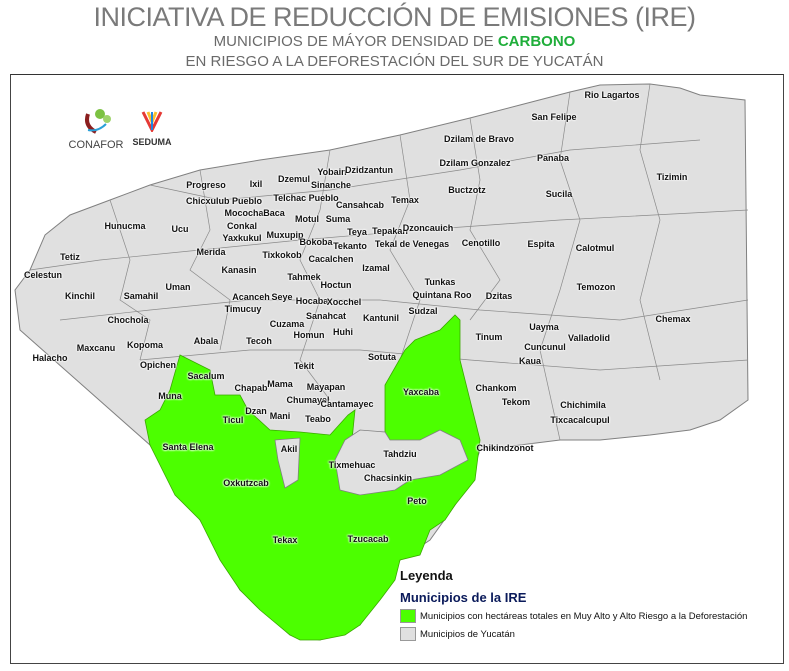 This screenshot has height=671, width=789. Describe the element at coordinates (554, 117) in the screenshot. I see `municipio-label: San Felipe` at that location.